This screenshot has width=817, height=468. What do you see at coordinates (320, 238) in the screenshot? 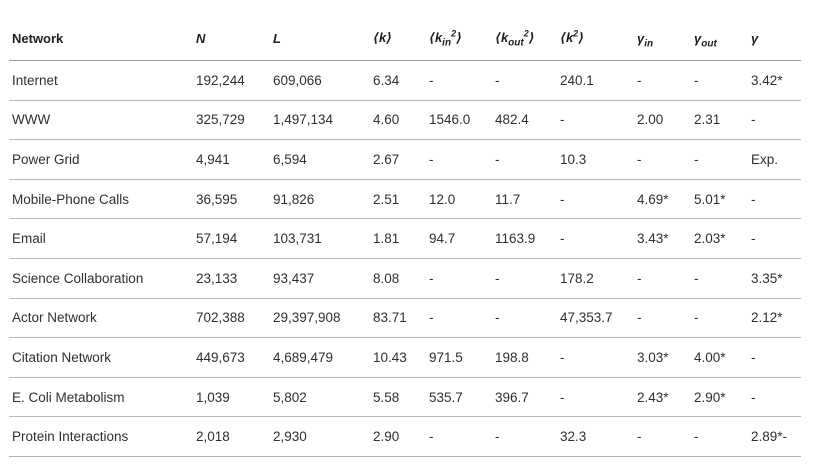
I see `cell-l: 103,731` at bounding box center [320, 238].